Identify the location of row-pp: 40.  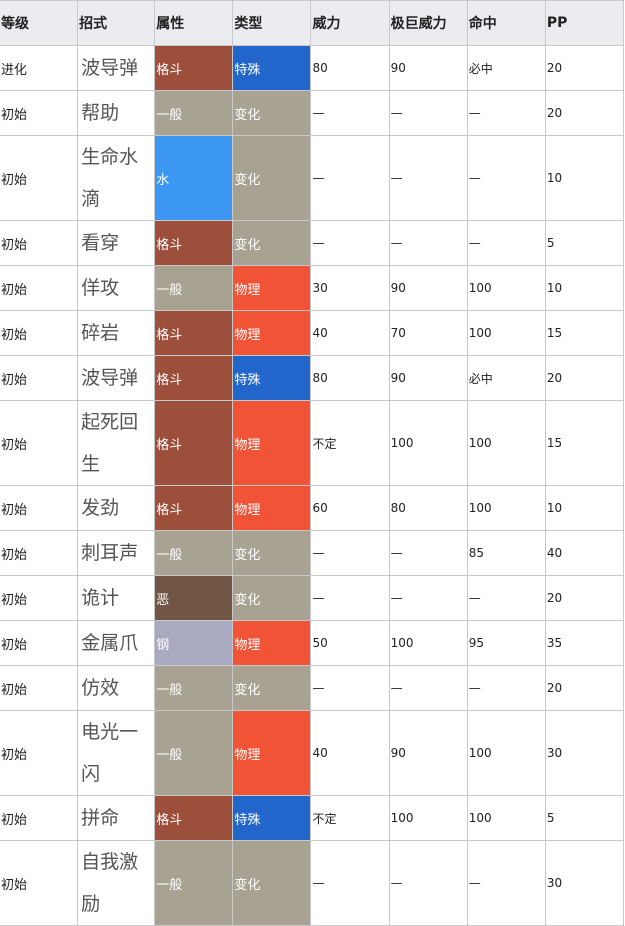
(584, 553).